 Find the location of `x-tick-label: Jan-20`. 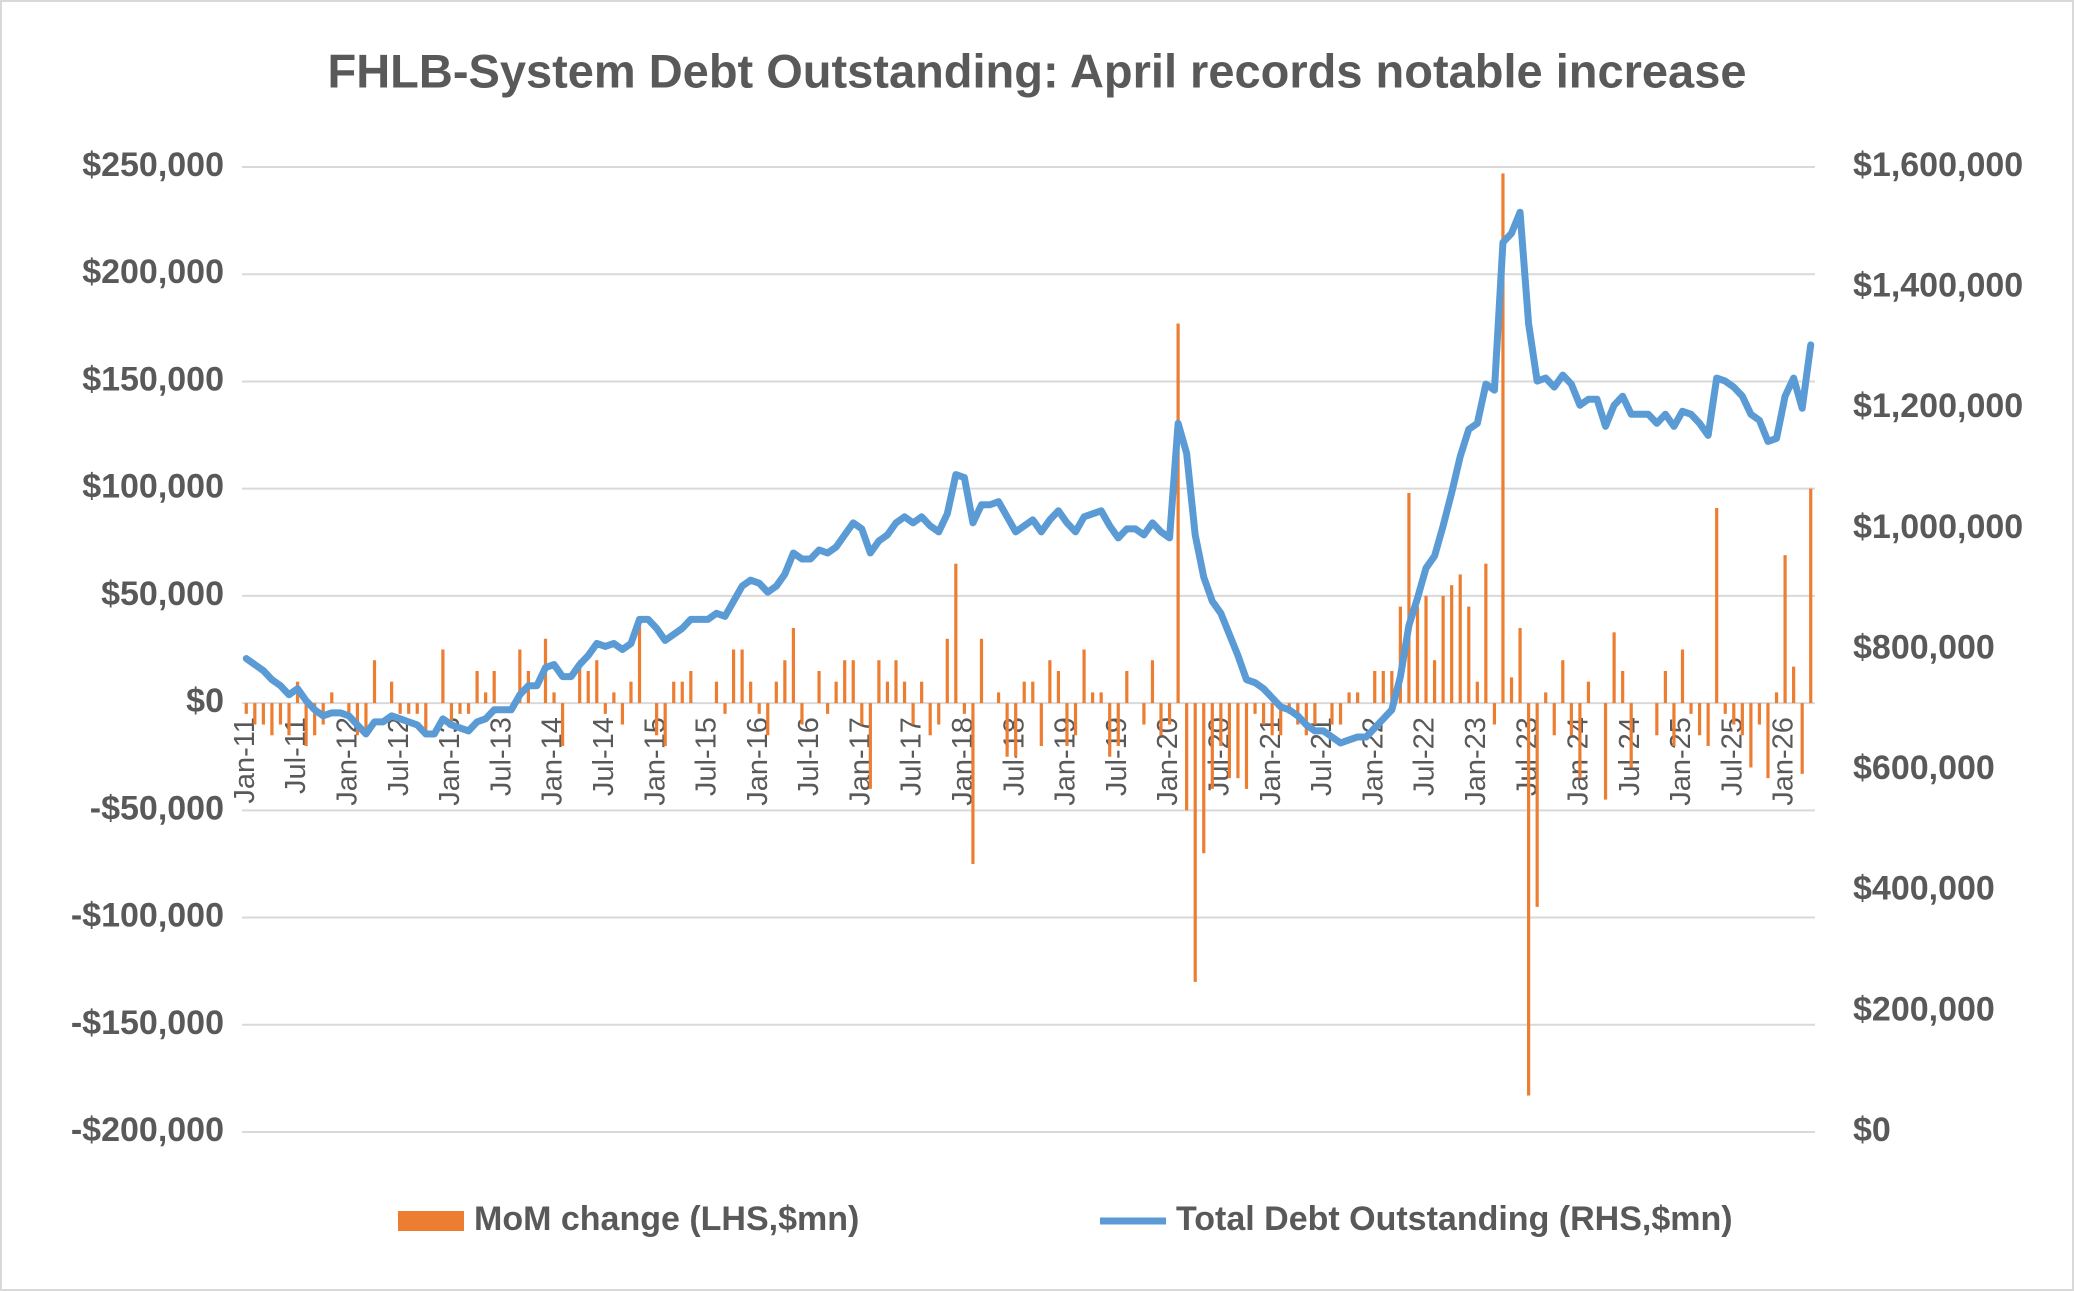

x-tick-label: Jan-20 is located at coordinates (1168, 761).